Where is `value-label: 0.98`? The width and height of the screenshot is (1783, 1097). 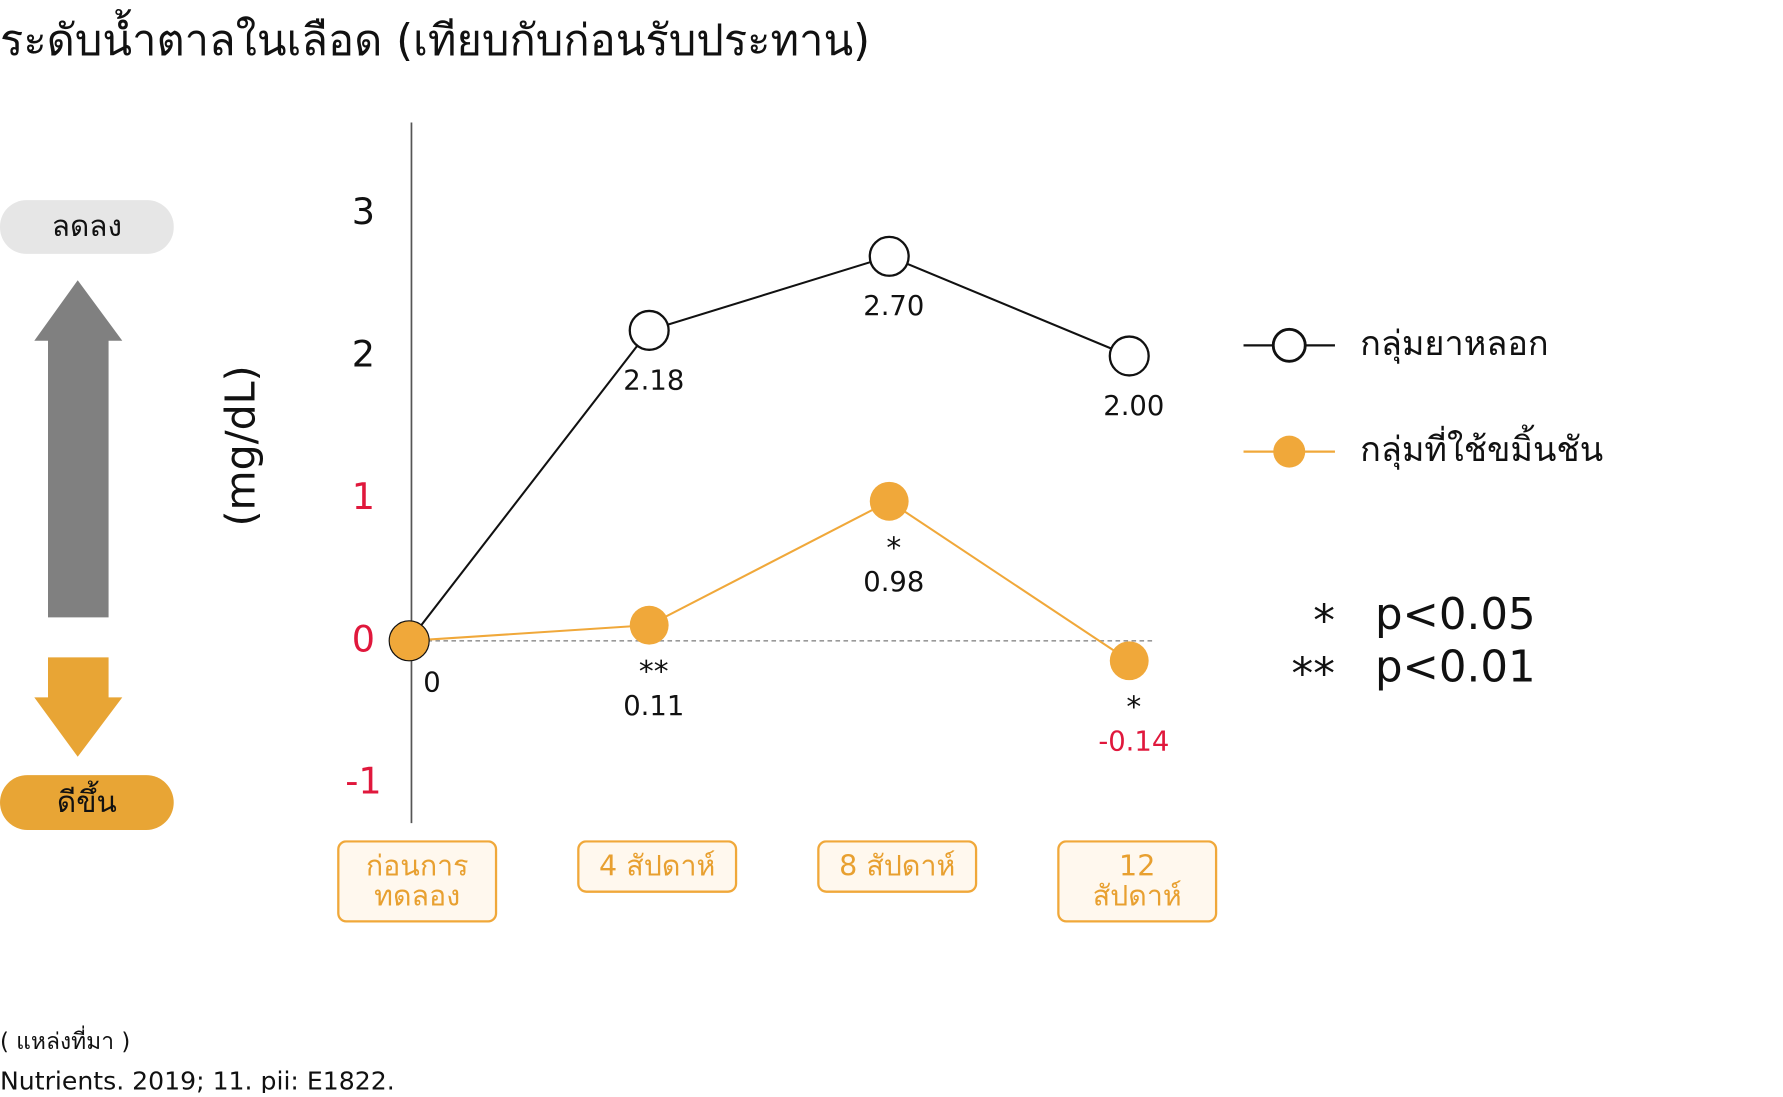 value-label: 0.98 is located at coordinates (893, 582).